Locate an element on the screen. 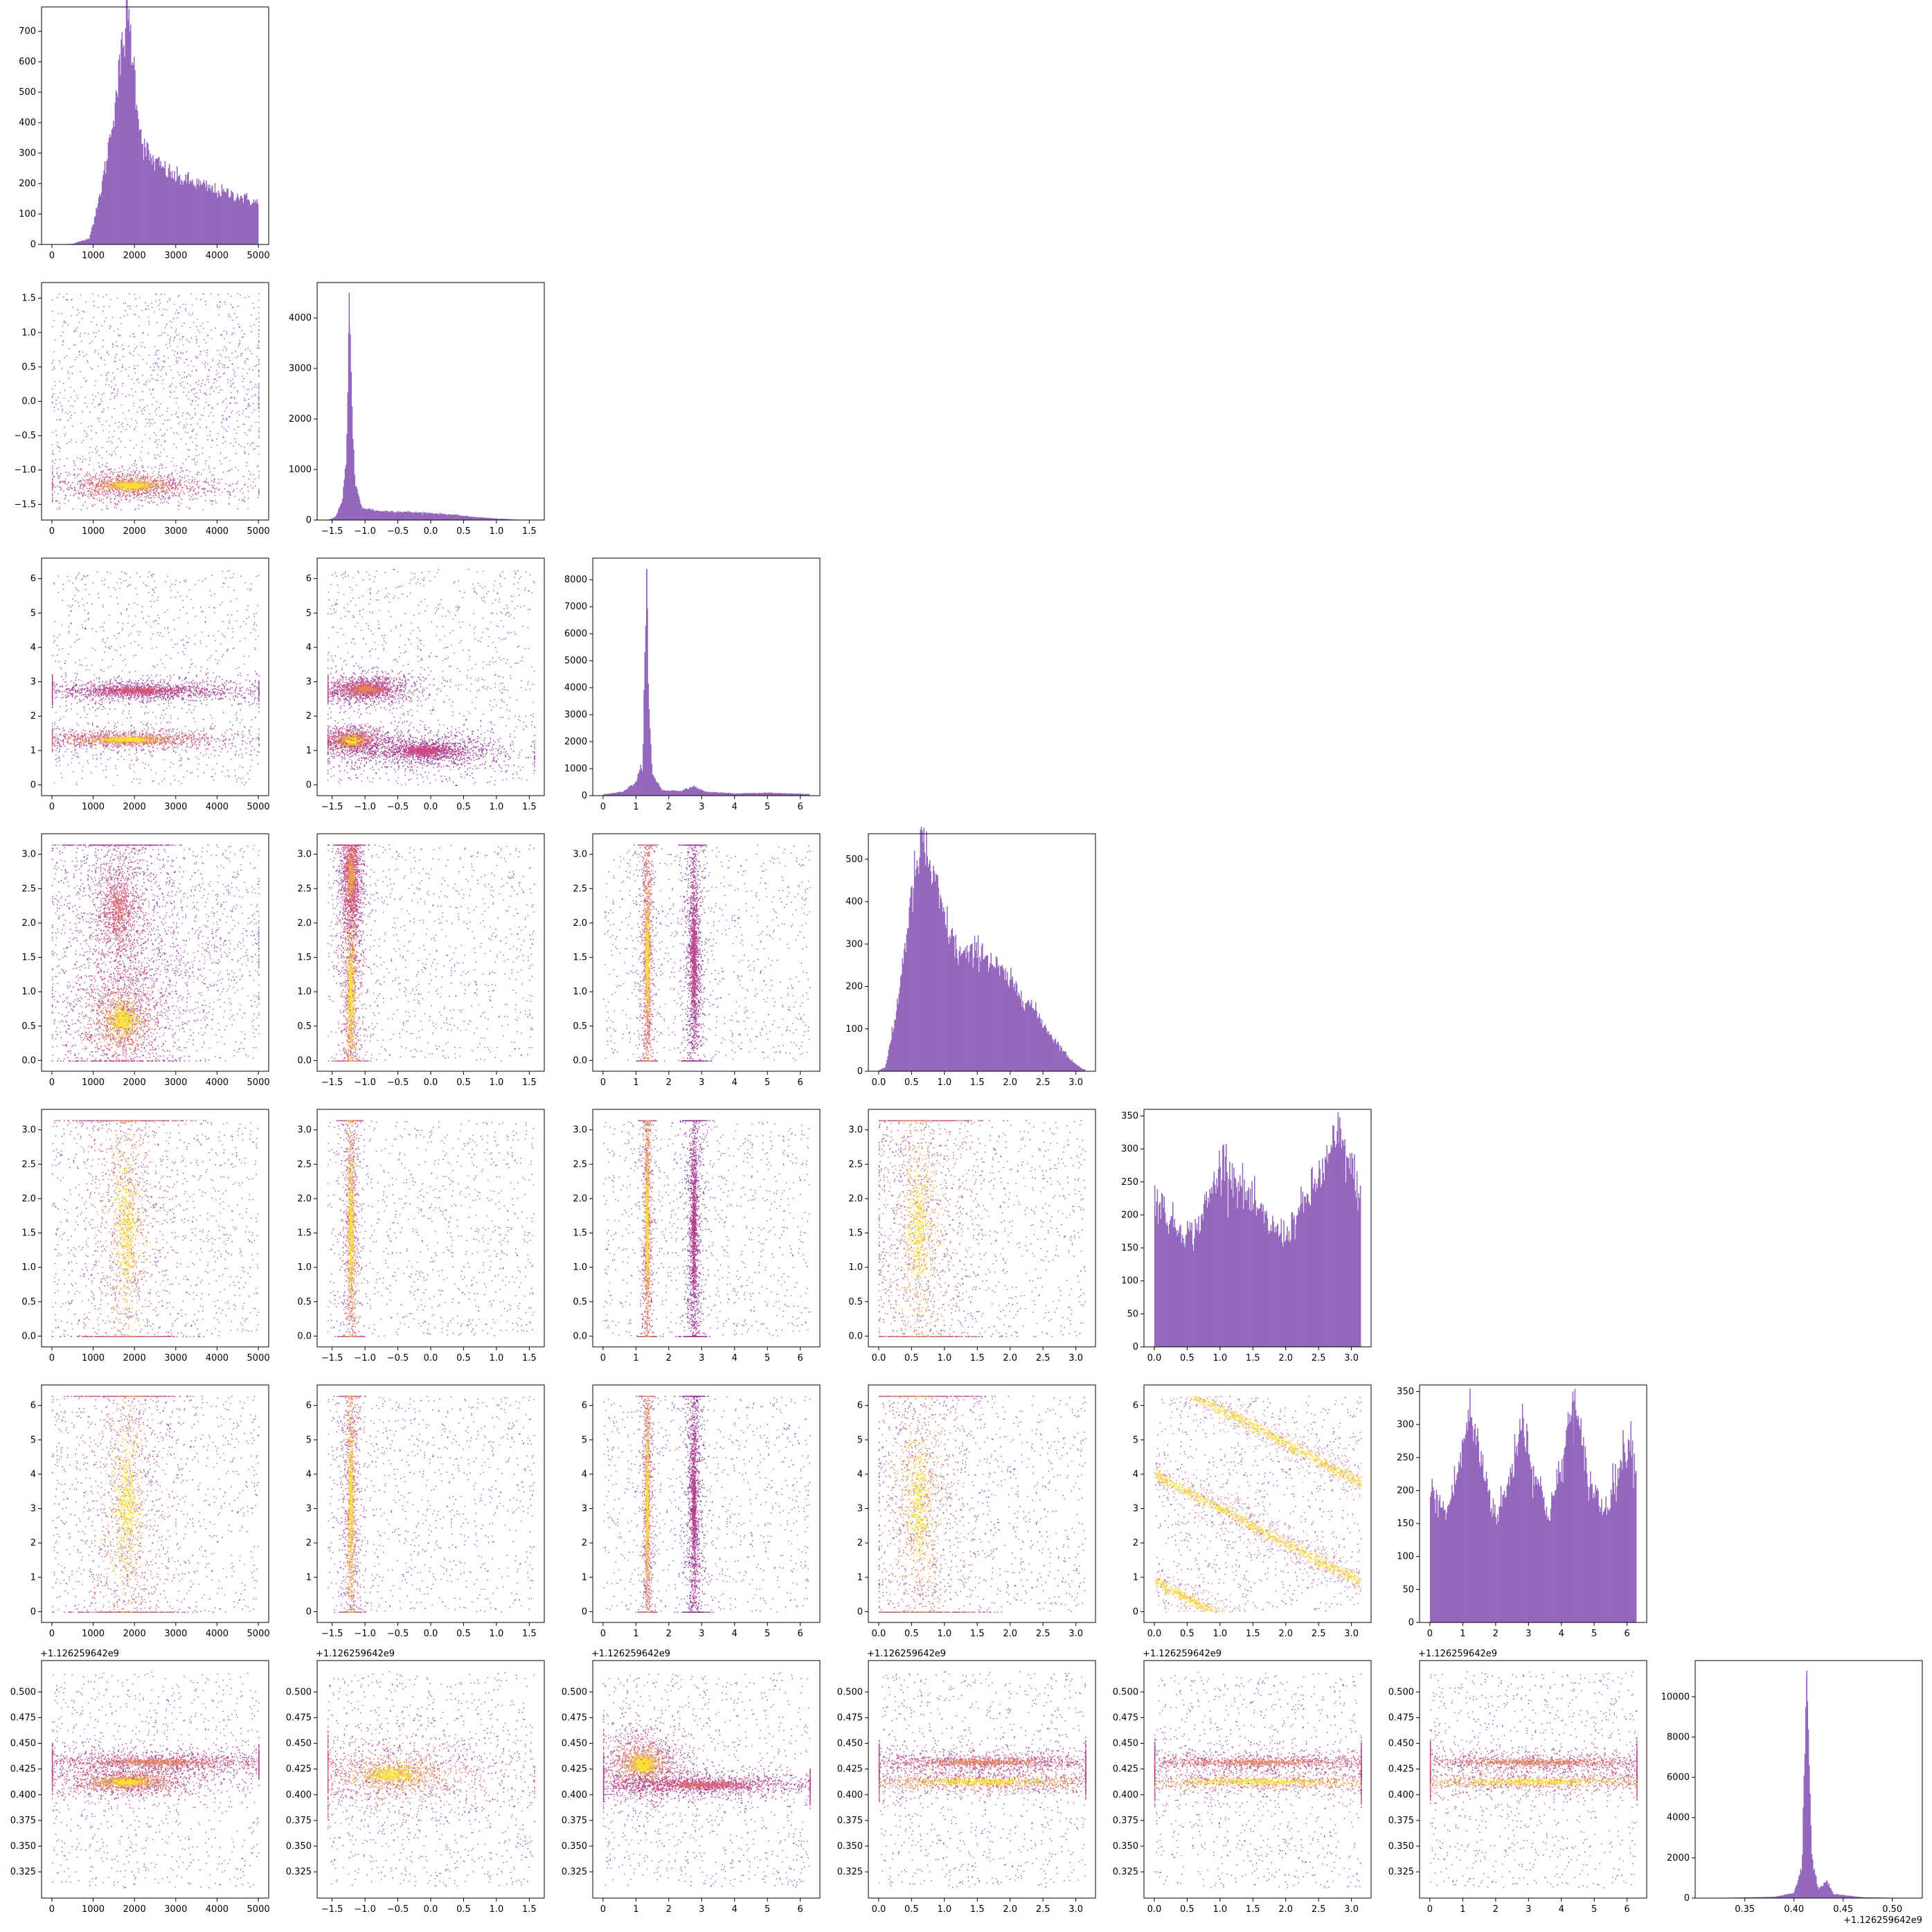  scatter-5-1-xtick-label: 1.5 is located at coordinates (529, 1634).